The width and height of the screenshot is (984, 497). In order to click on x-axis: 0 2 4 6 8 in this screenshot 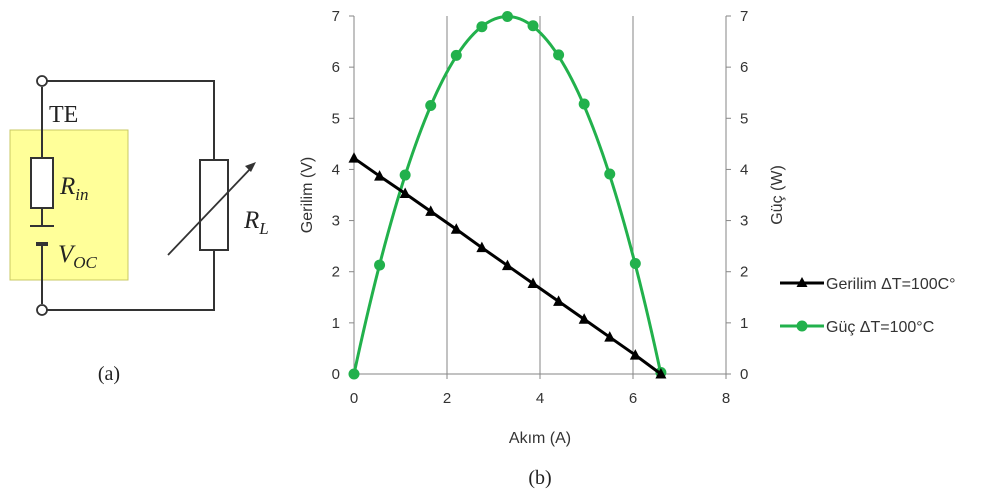, I will do `click(540, 390)`.